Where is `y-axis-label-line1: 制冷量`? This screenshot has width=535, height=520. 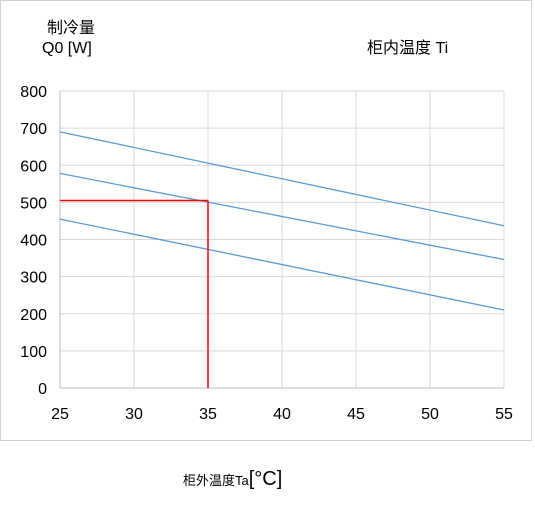
y-axis-label-line1: 制冷量 is located at coordinates (71, 28).